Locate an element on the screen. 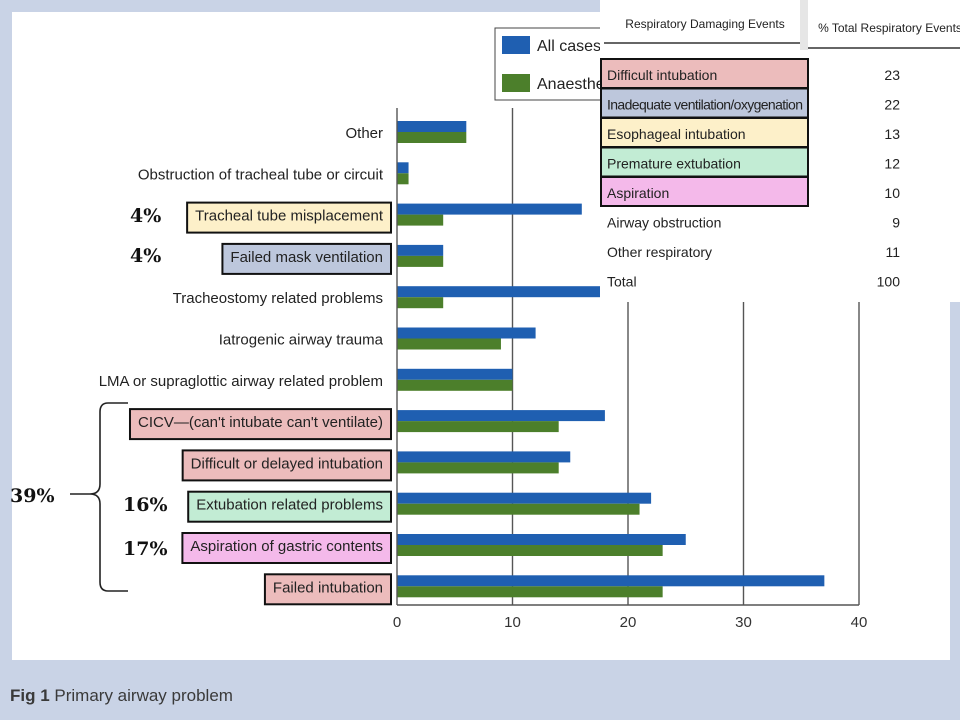 The height and width of the screenshot is (720, 960). legend-label-all: All cases is located at coordinates (569, 46).